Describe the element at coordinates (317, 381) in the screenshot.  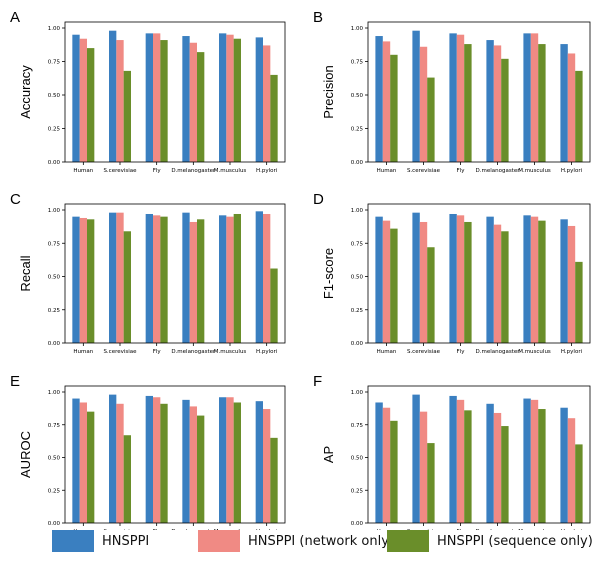
I see `panel-letter: F` at that location.